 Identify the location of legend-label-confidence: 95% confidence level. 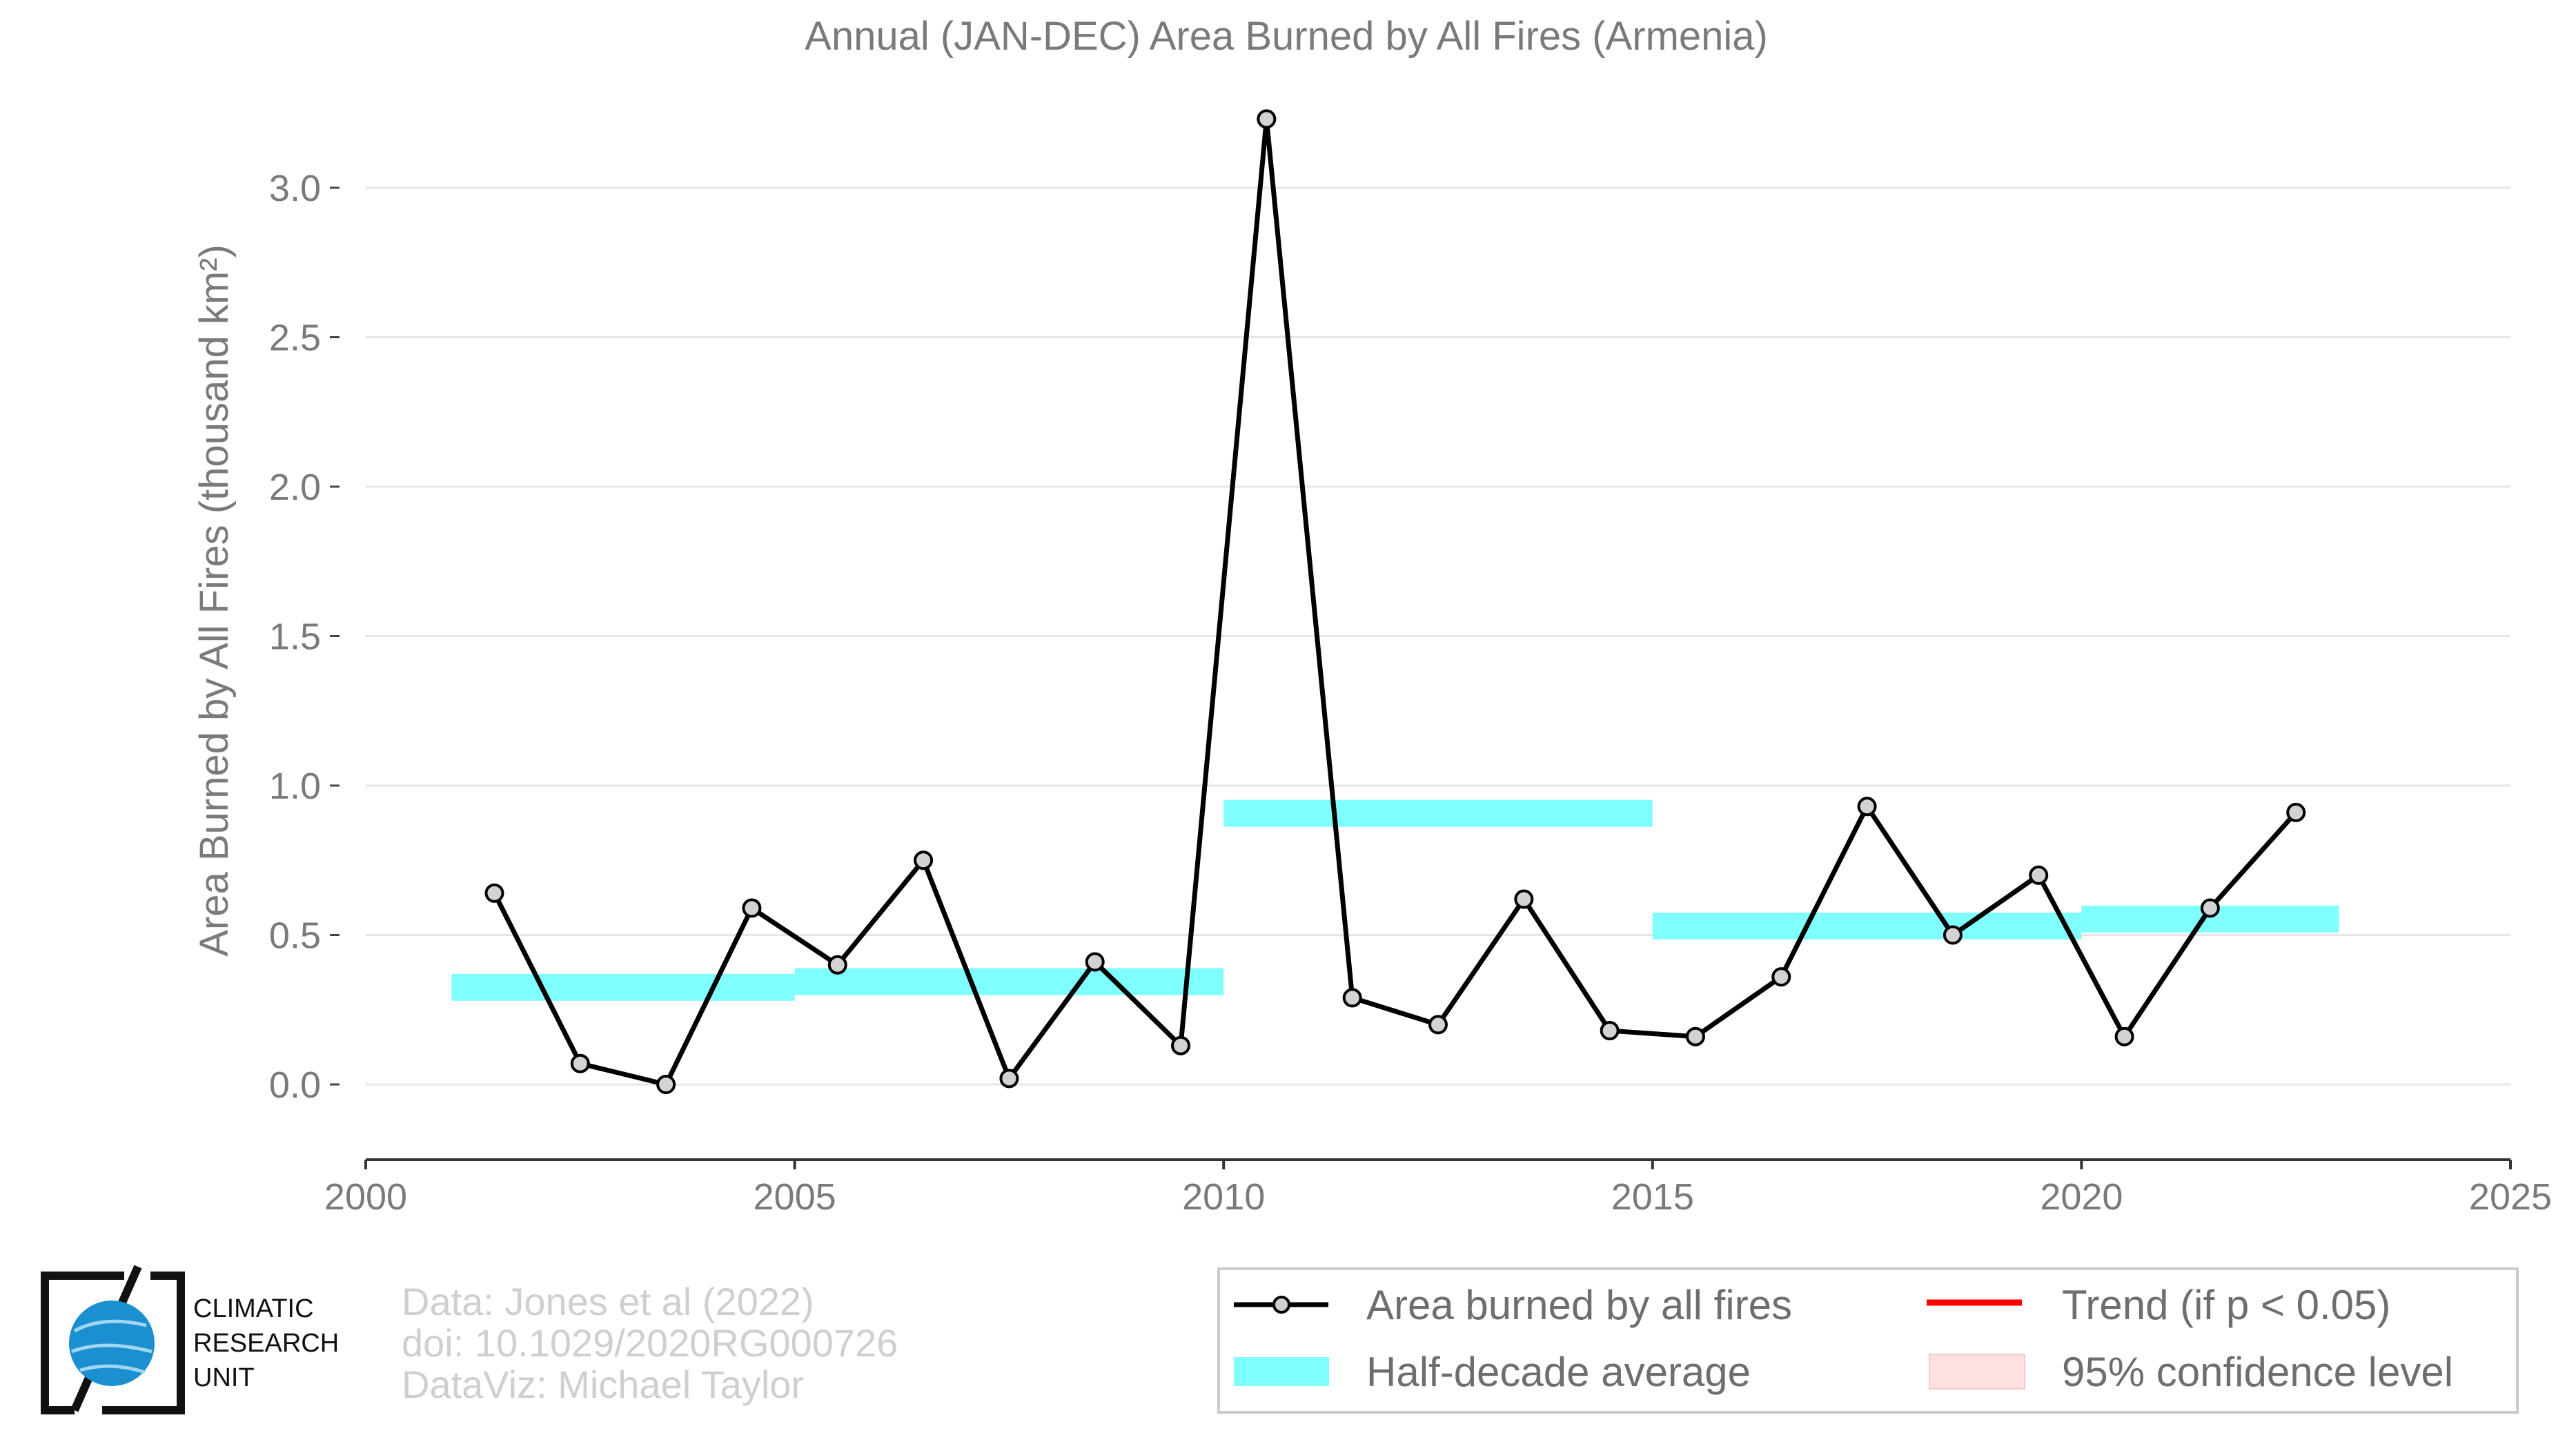
(2257, 1372).